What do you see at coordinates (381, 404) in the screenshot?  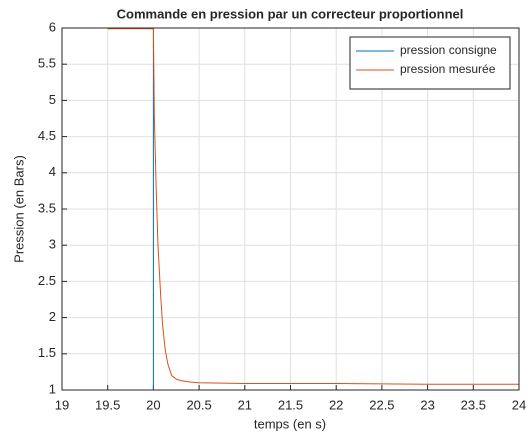 I see `x-tick-label: 22.5` at bounding box center [381, 404].